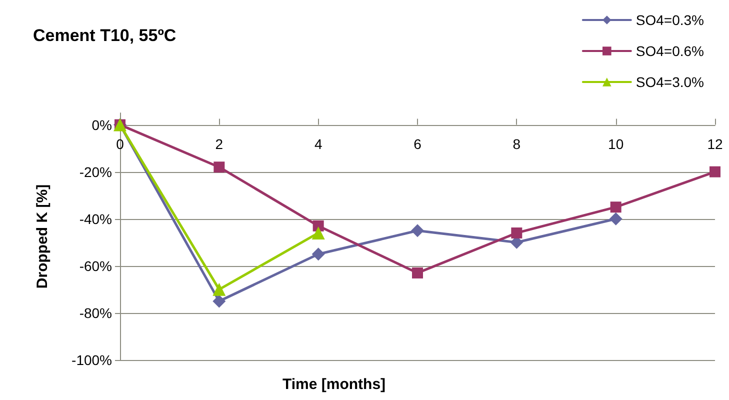 This screenshot has height=400, width=729. I want to click on x-tick-label: 10, so click(616, 144).